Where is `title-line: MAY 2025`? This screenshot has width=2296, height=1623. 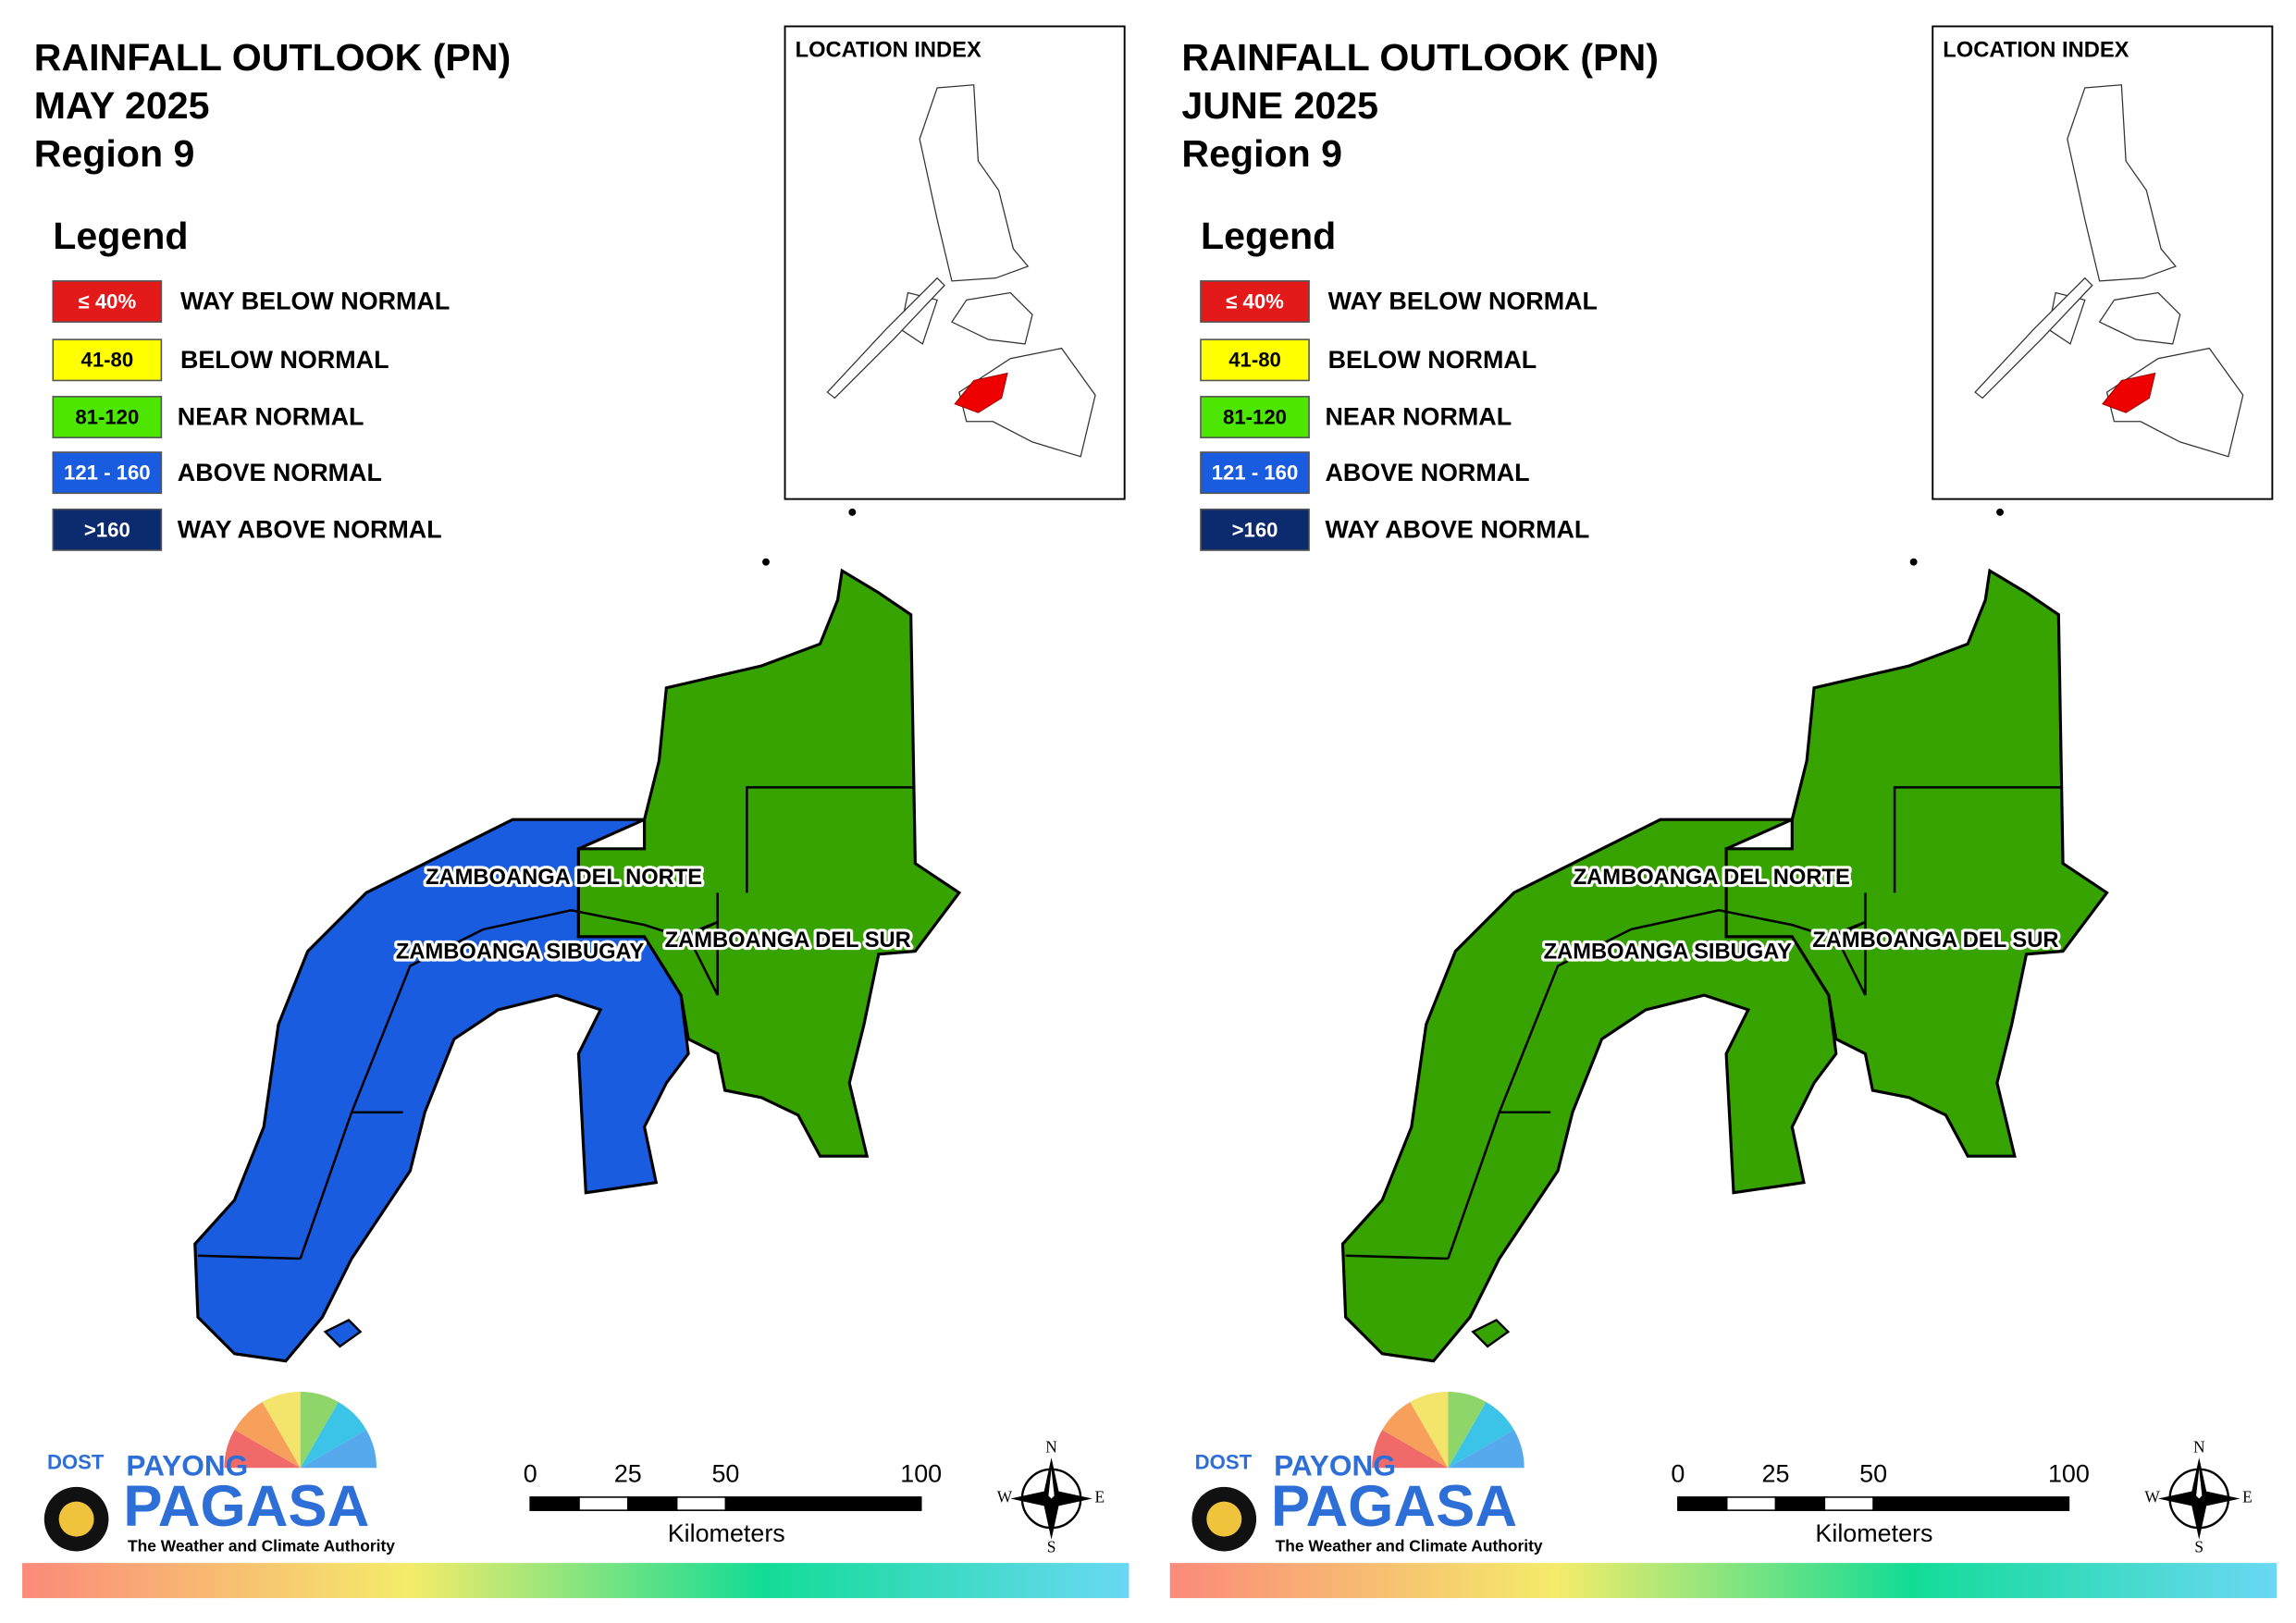
title-line: MAY 2025 is located at coordinates (122, 105).